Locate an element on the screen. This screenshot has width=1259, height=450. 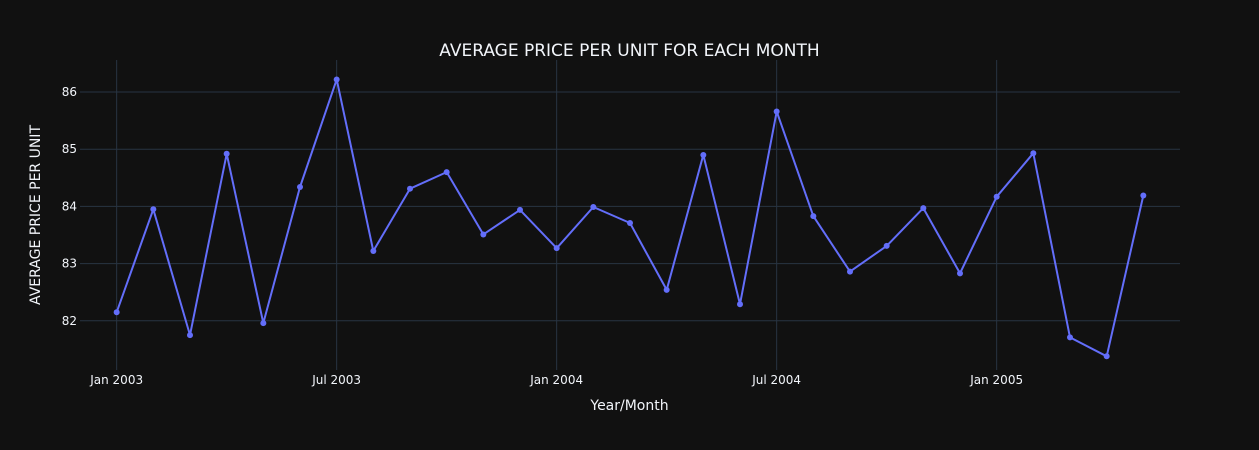
y-tick-label: 83 is located at coordinates (69, 264).